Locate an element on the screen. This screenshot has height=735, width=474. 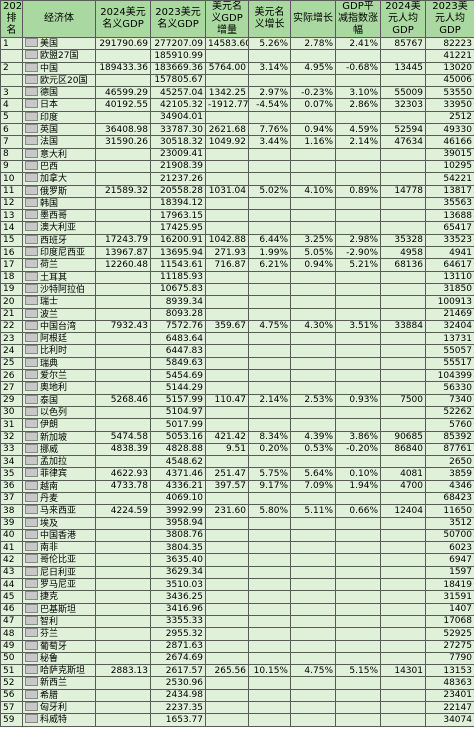
cell-text: 2.98% is located at coordinates (363, 240).